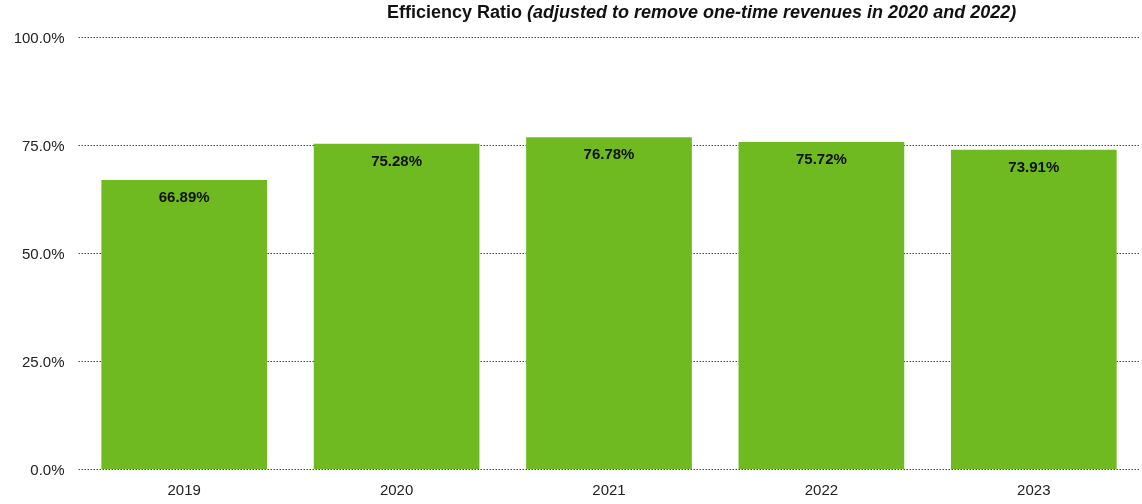  What do you see at coordinates (397, 160) in the screenshot?
I see `data-label: 75.28%` at bounding box center [397, 160].